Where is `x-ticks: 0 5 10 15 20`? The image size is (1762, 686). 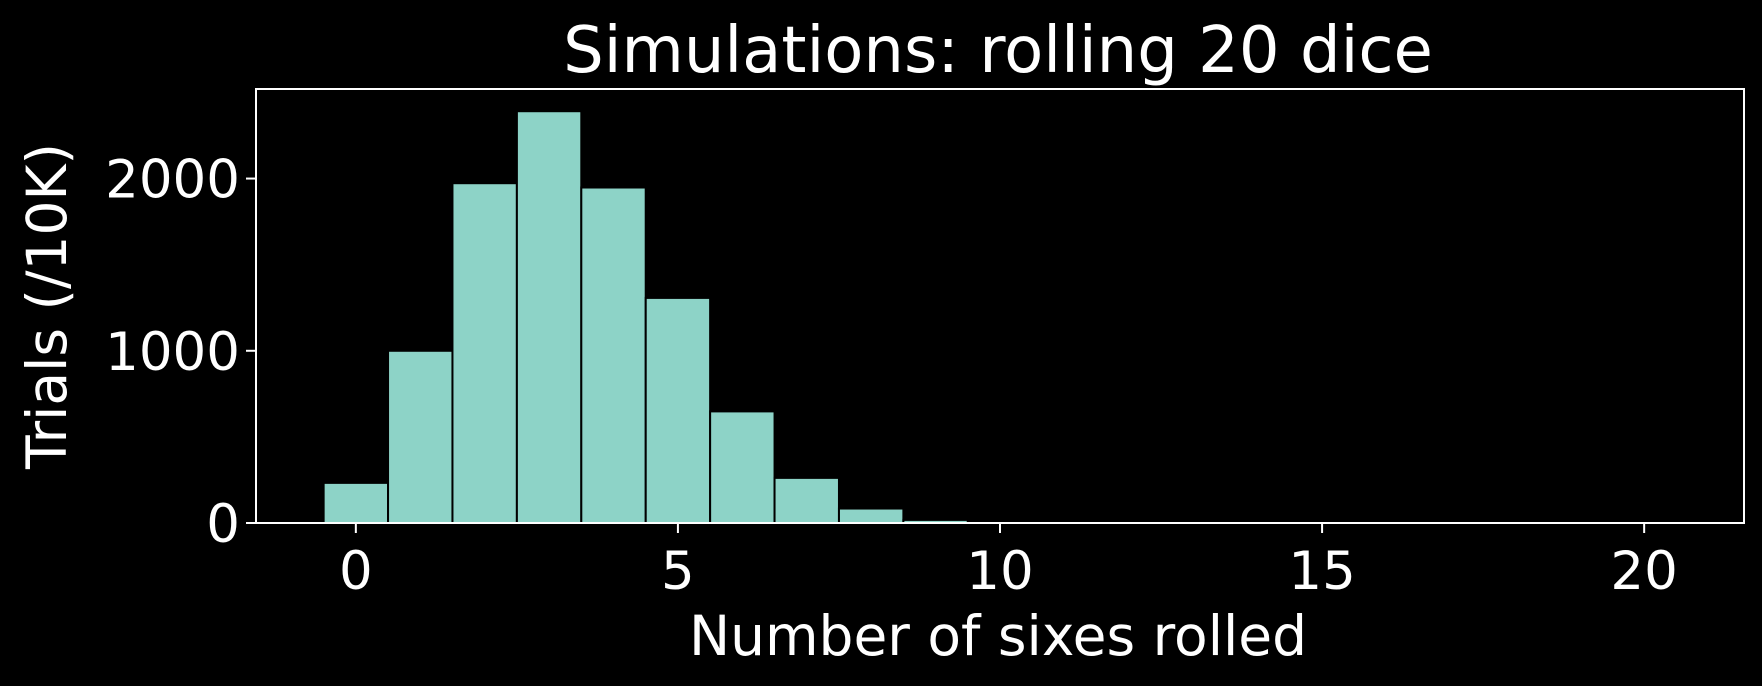 x-ticks: 0 5 10 15 20 is located at coordinates (1008, 562).